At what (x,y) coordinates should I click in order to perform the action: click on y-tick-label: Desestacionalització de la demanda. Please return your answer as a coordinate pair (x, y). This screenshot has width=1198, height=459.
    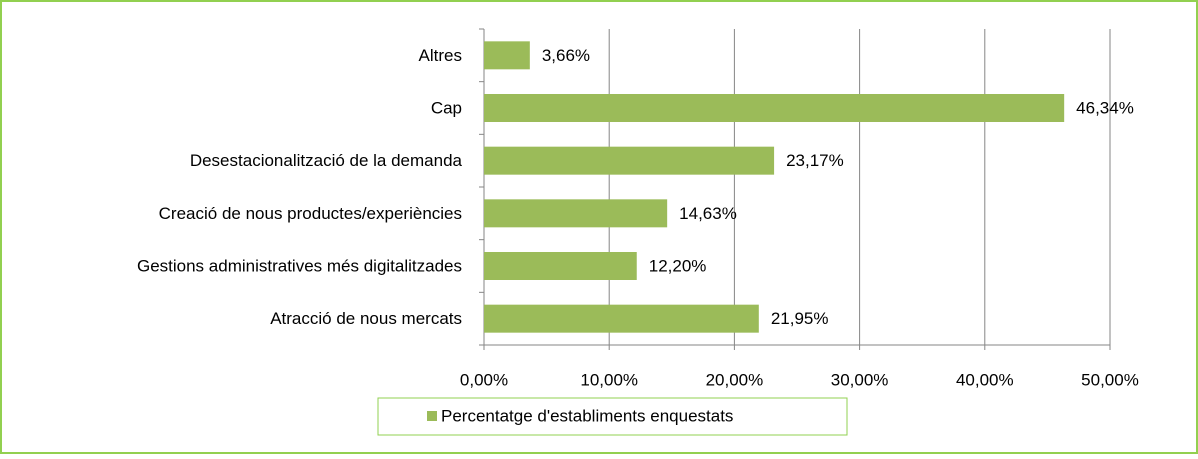
    Looking at the image, I should click on (326, 160).